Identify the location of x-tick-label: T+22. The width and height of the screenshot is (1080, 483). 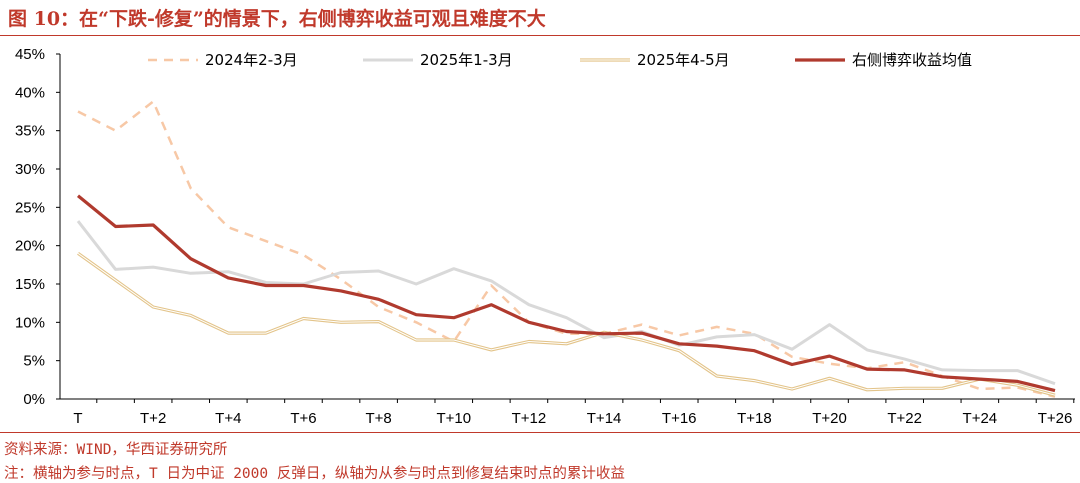
(904, 418).